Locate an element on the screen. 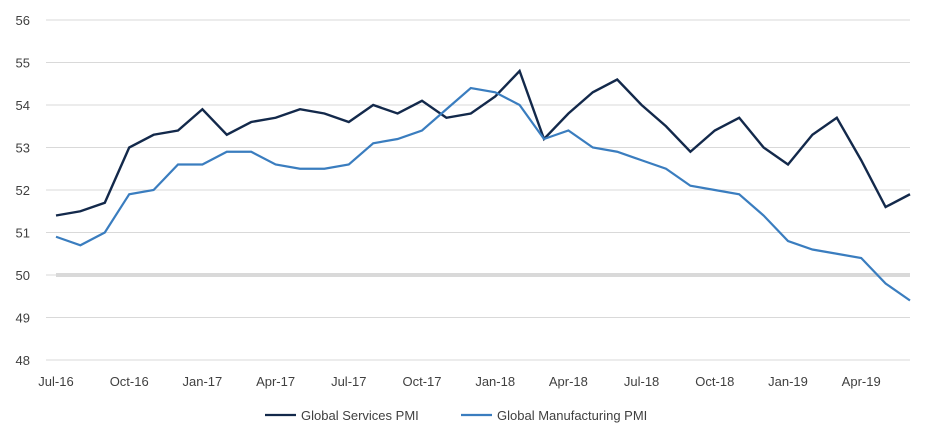 This screenshot has width=929, height=443. x-tick-label: Jul-17 is located at coordinates (348, 381).